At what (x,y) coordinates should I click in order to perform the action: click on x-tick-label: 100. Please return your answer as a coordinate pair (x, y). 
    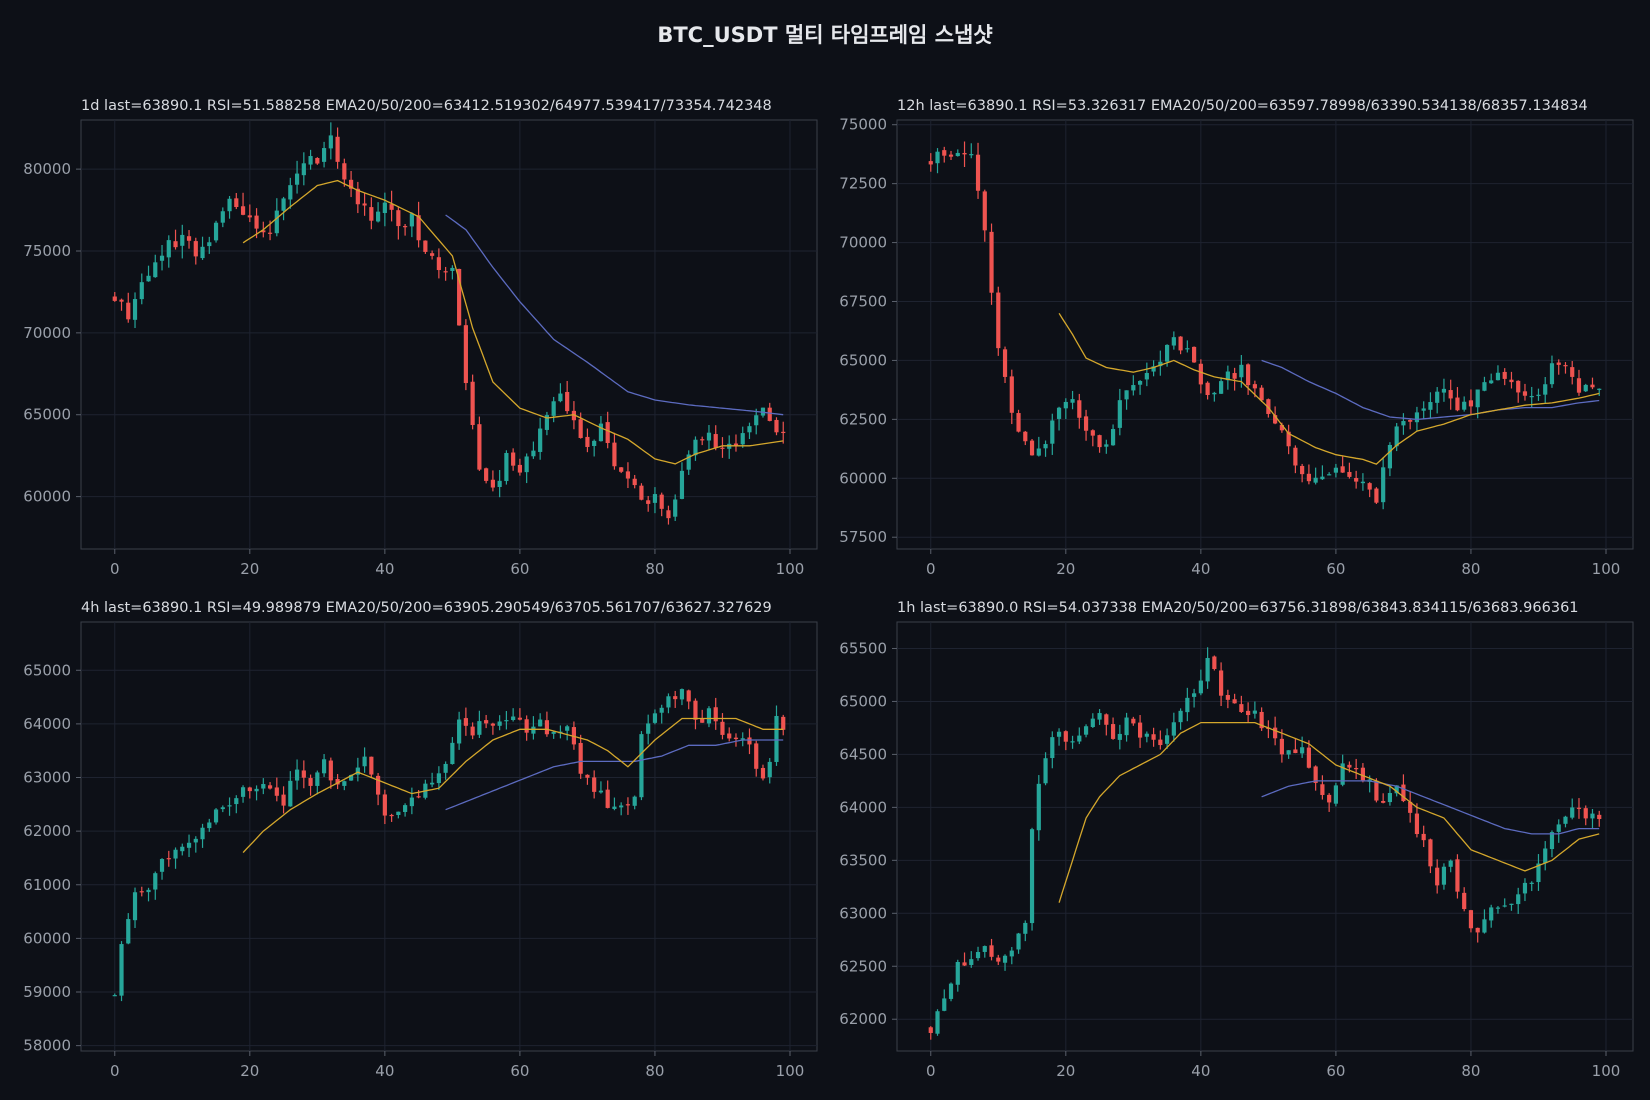
    Looking at the image, I should click on (1606, 569).